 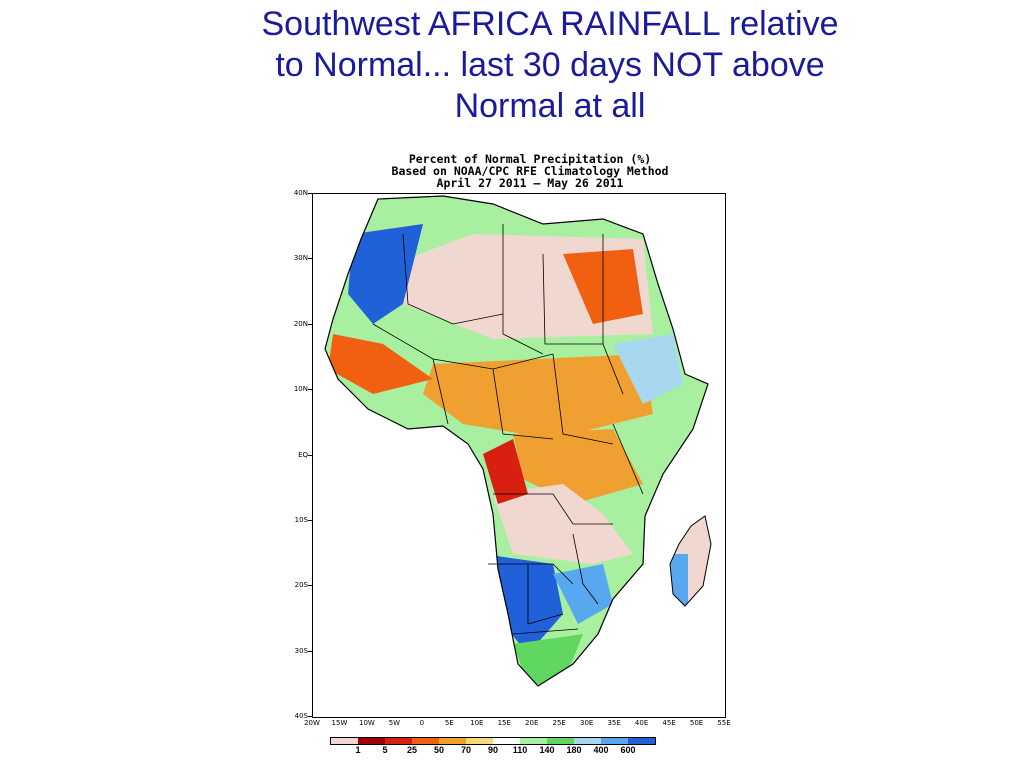 What do you see at coordinates (301, 585) in the screenshot?
I see `latitude-tick-label: 20S` at bounding box center [301, 585].